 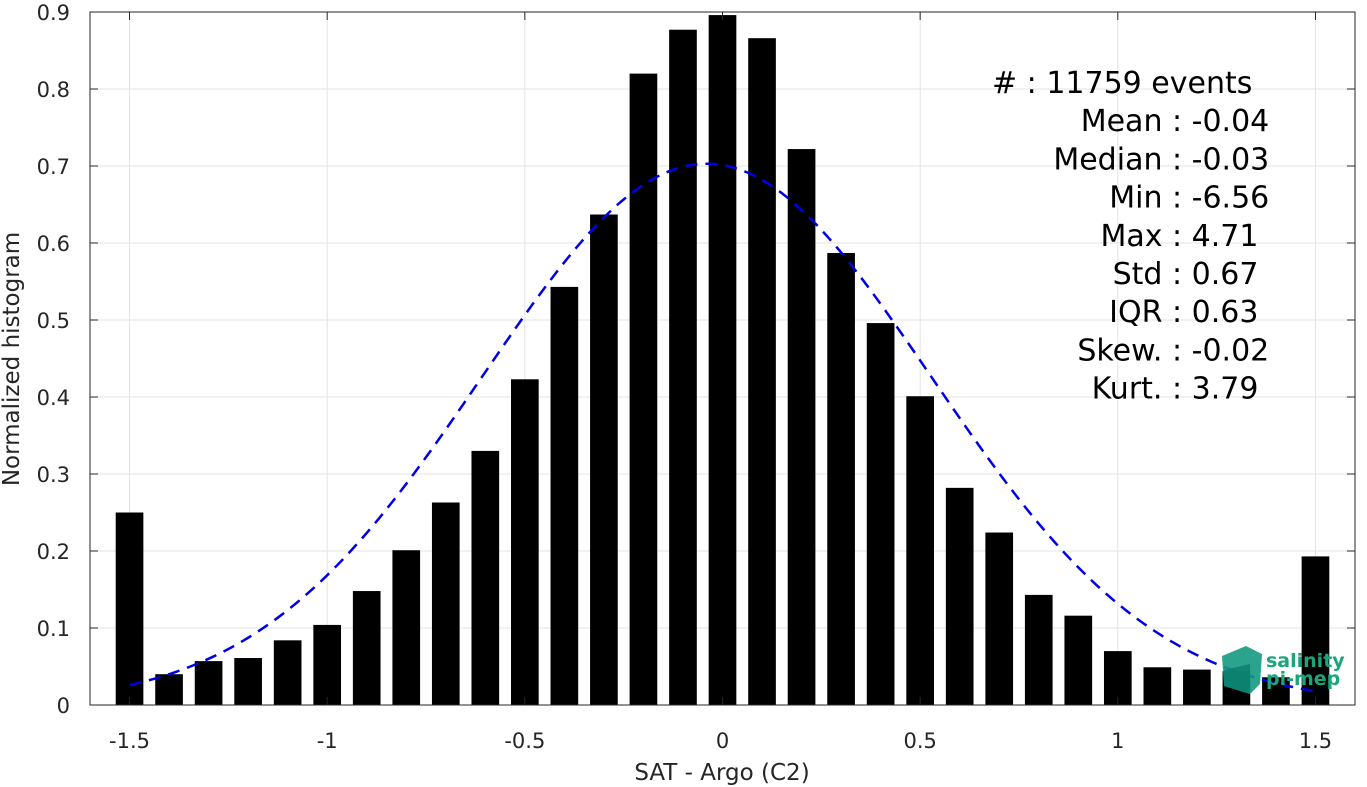 What do you see at coordinates (1315, 741) in the screenshot?
I see `x-tick-label: 1.5` at bounding box center [1315, 741].